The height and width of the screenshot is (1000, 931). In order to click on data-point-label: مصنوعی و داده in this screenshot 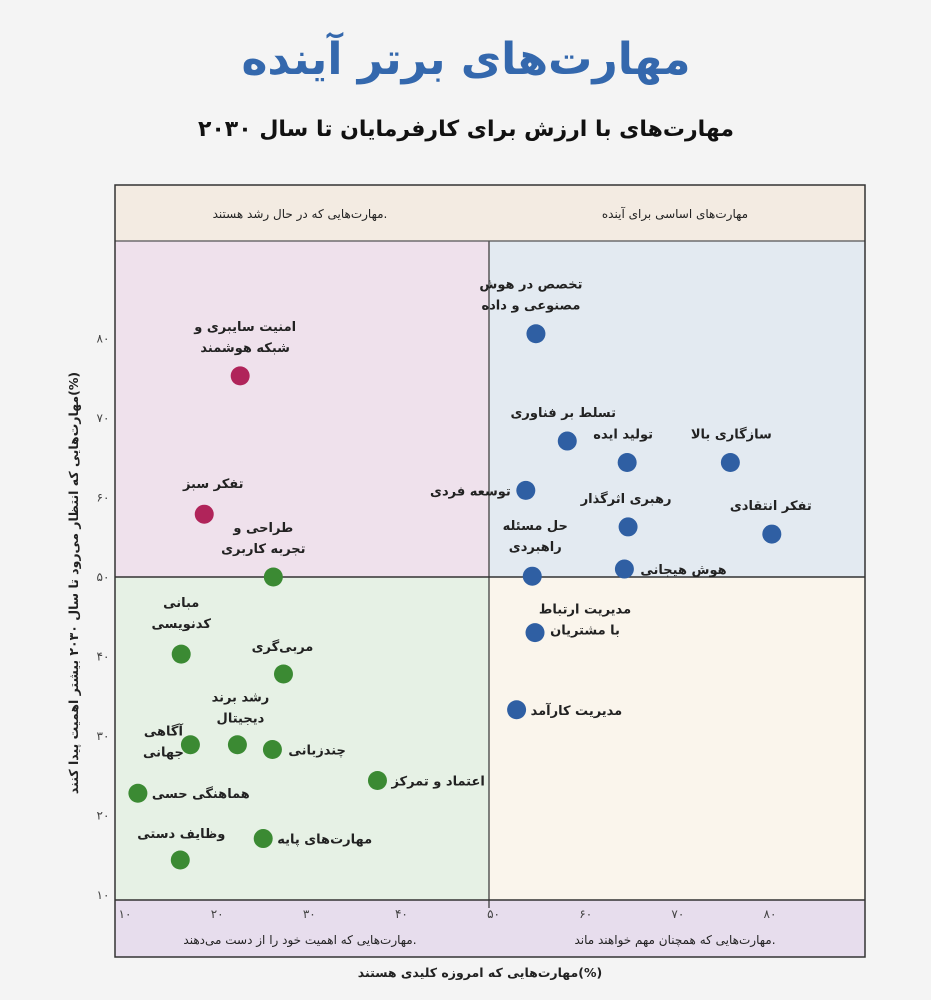, I will do `click(530, 306)`.